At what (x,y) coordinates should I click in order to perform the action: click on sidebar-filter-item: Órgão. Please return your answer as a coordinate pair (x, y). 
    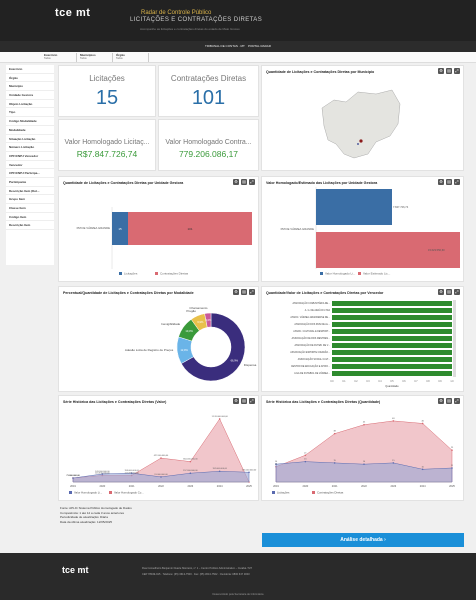
    Looking at the image, I should click on (30, 78).